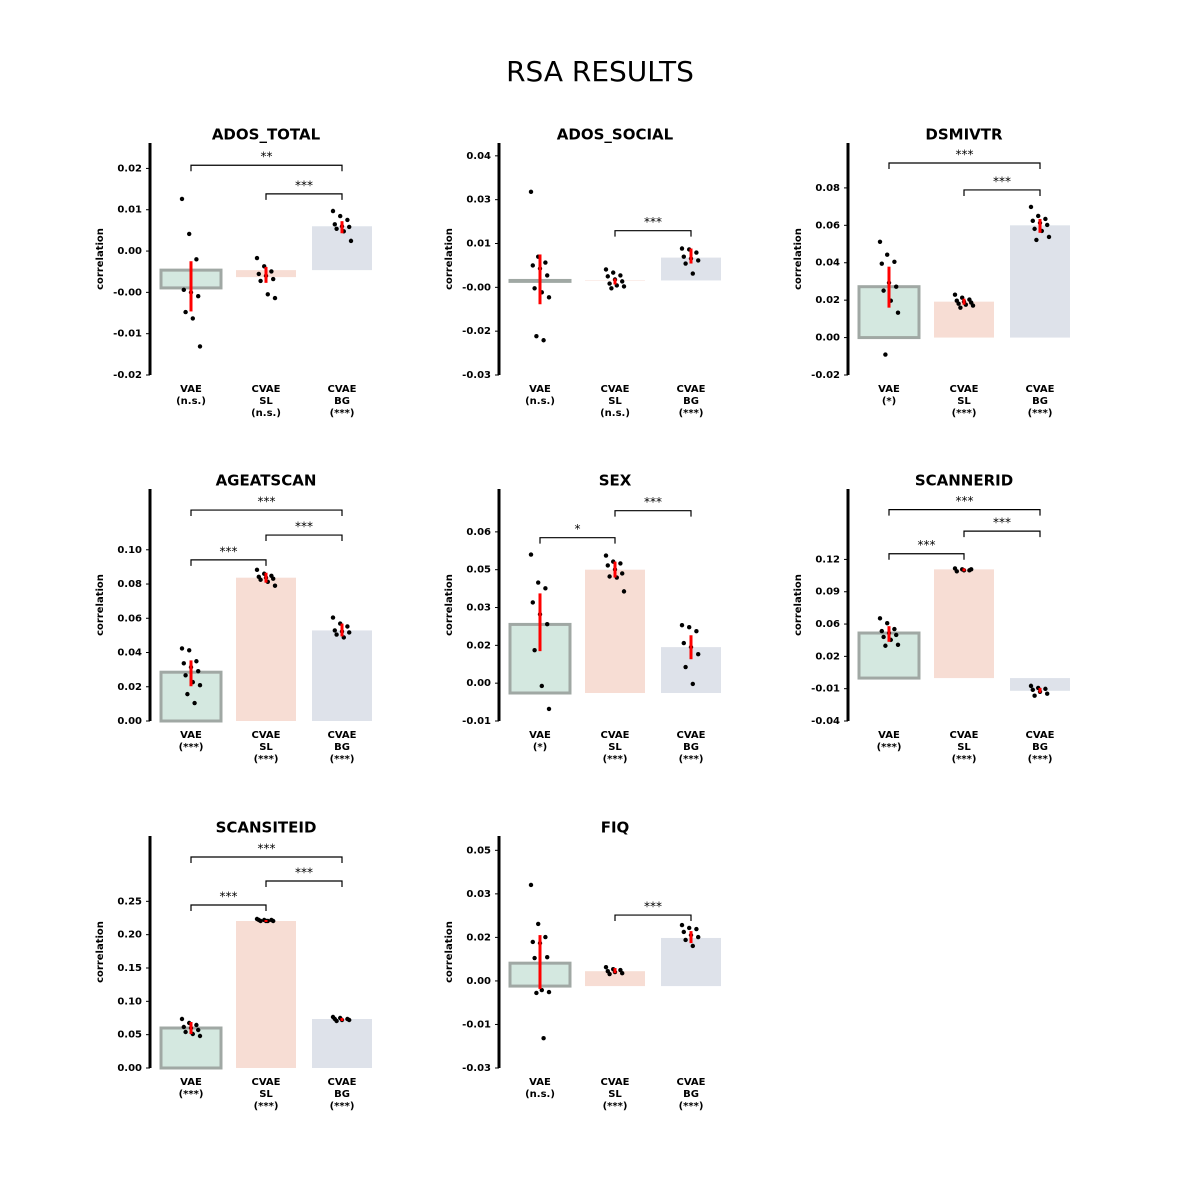 This screenshot has width=1200, height=1200. What do you see at coordinates (129, 550) in the screenshot?
I see `y-tick-label: 0.10` at bounding box center [129, 550].